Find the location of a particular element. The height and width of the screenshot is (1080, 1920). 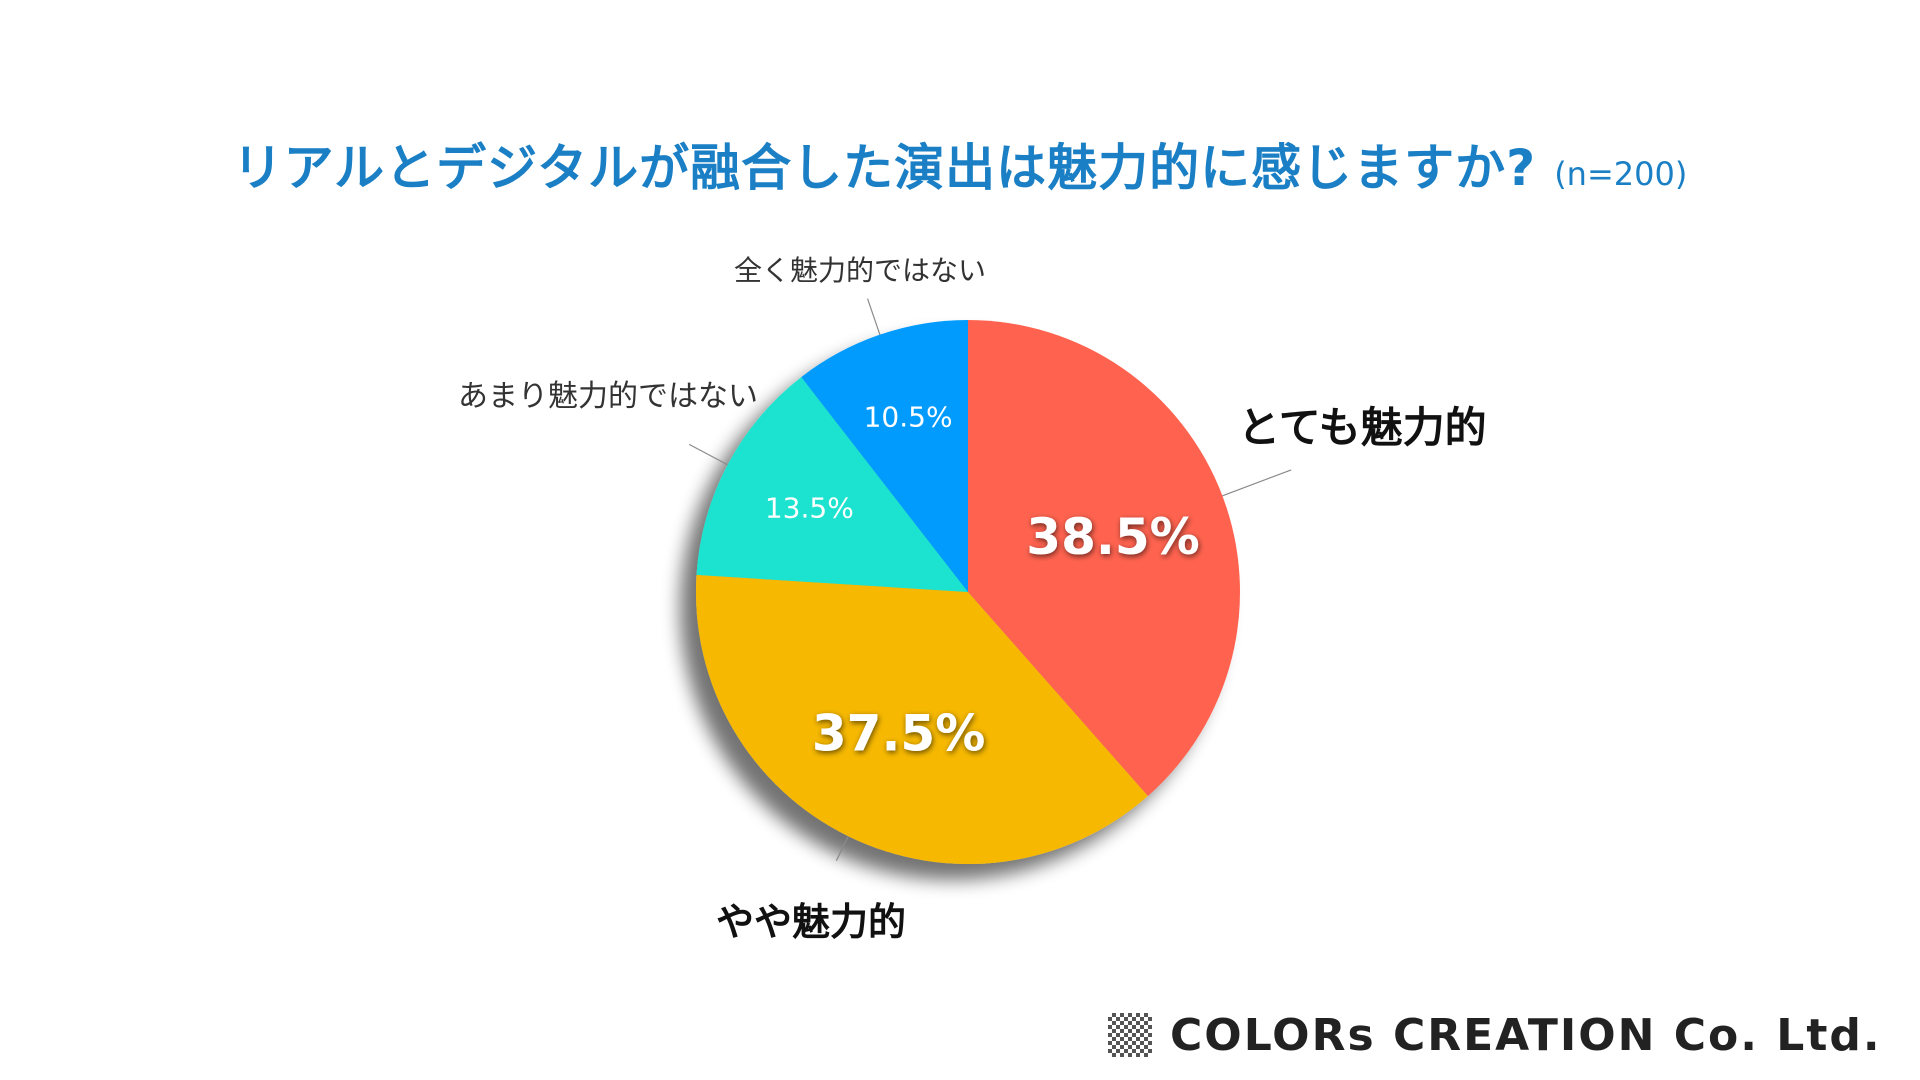

company-logo: COLORs CREATION Co. Ltd. is located at coordinates (1495, 1035).